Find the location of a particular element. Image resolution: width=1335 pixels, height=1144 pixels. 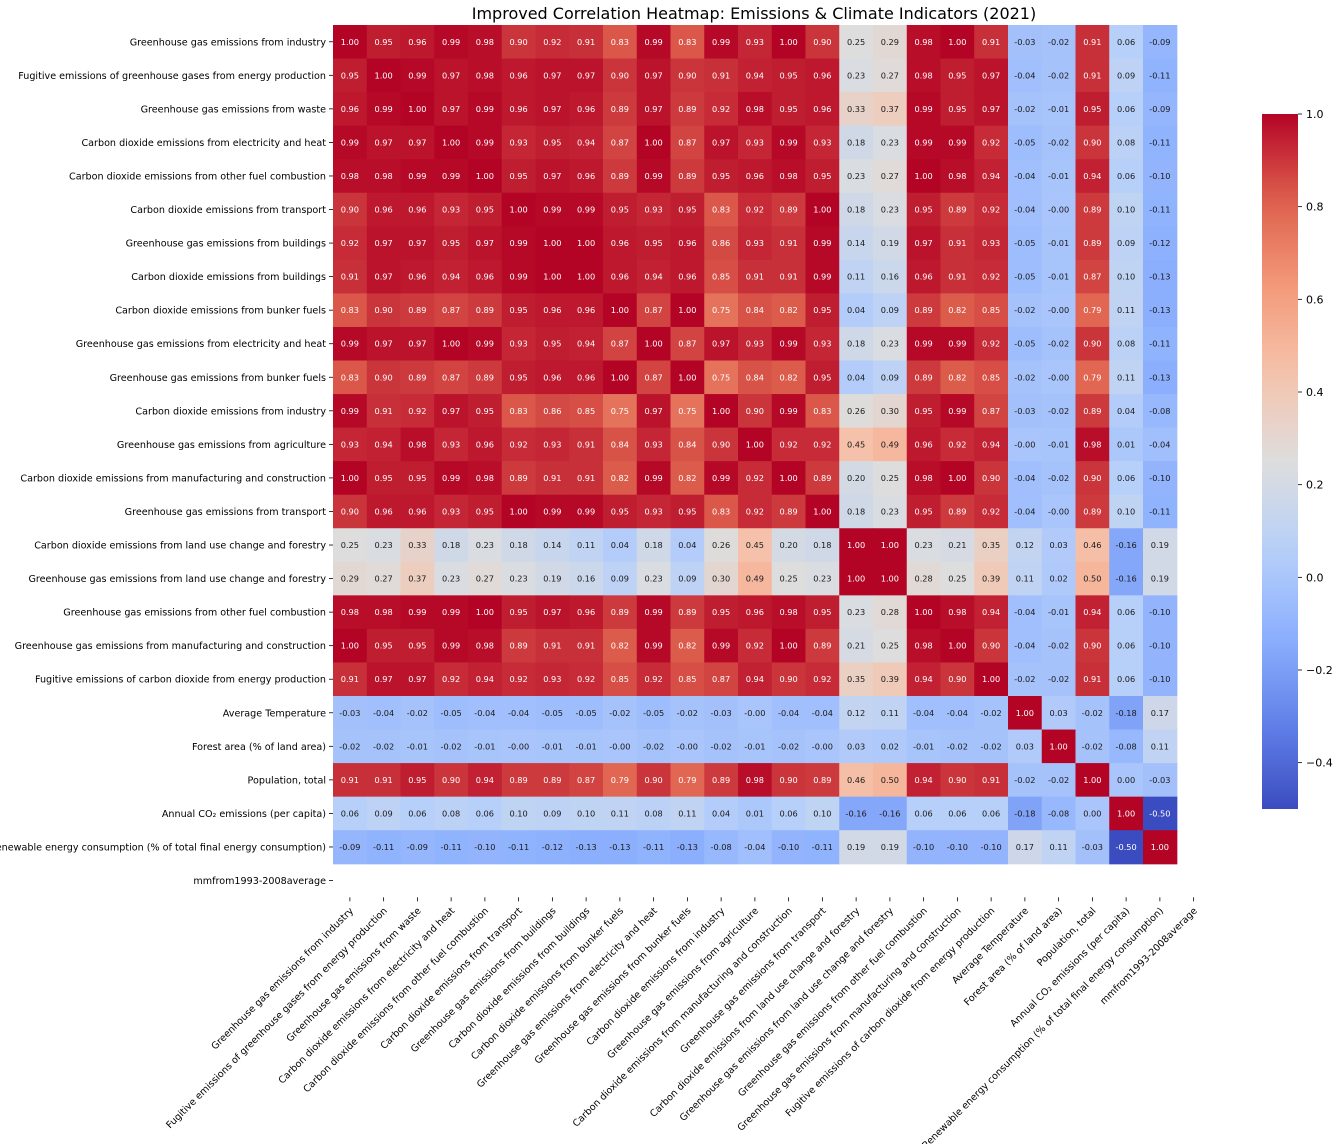

cell-label-r9-c6: 0.95 is located at coordinates (552, 344).